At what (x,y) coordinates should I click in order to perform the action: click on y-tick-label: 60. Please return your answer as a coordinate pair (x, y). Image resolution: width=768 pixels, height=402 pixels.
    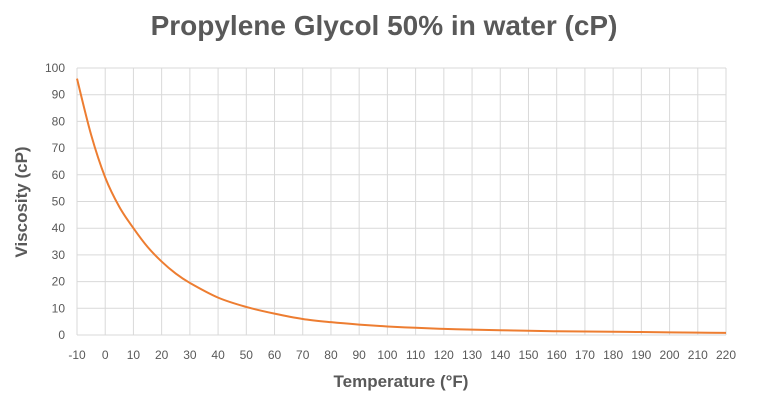
    Looking at the image, I should click on (59, 175).